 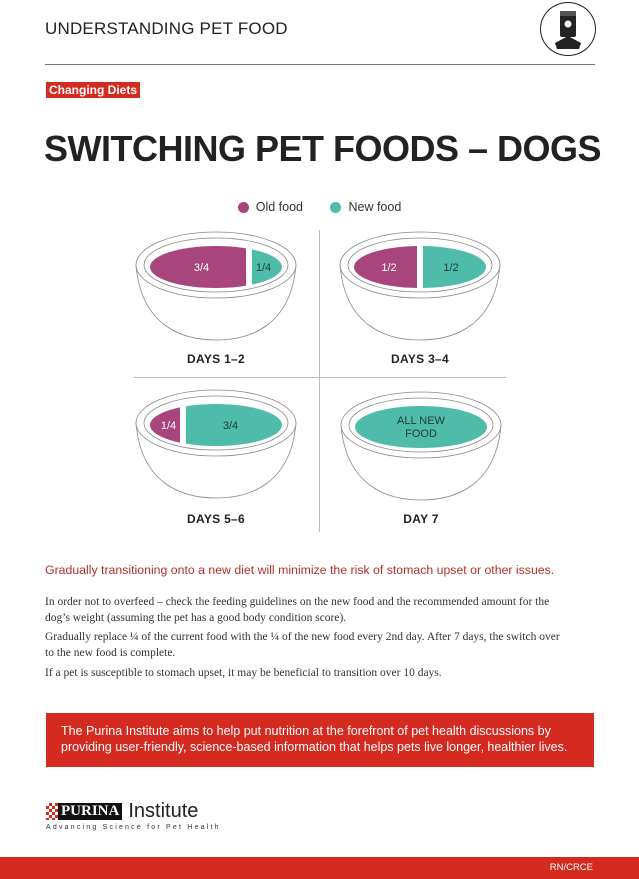 What do you see at coordinates (93, 90) in the screenshot?
I see `category-tag: Changing Diets` at bounding box center [93, 90].